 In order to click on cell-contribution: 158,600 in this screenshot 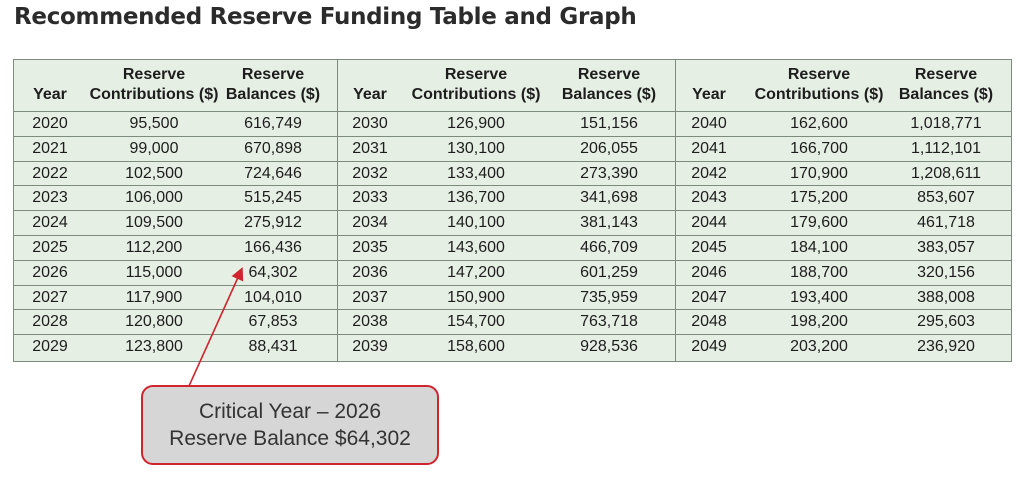, I will do `click(476, 347)`.